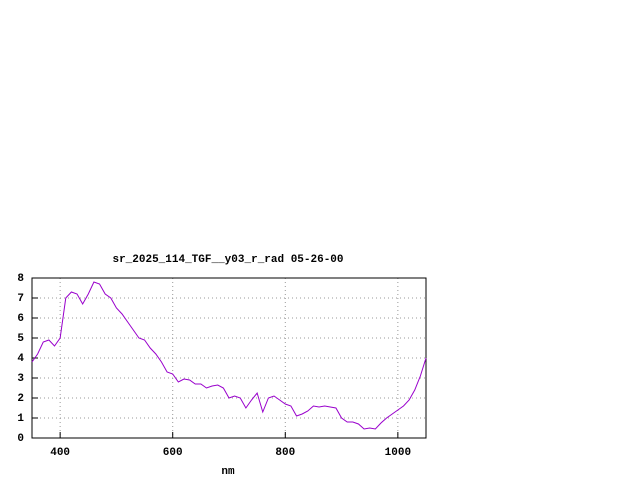 The width and height of the screenshot is (640, 480). Describe the element at coordinates (285, 453) in the screenshot. I see `x-tick-label: 800` at that location.